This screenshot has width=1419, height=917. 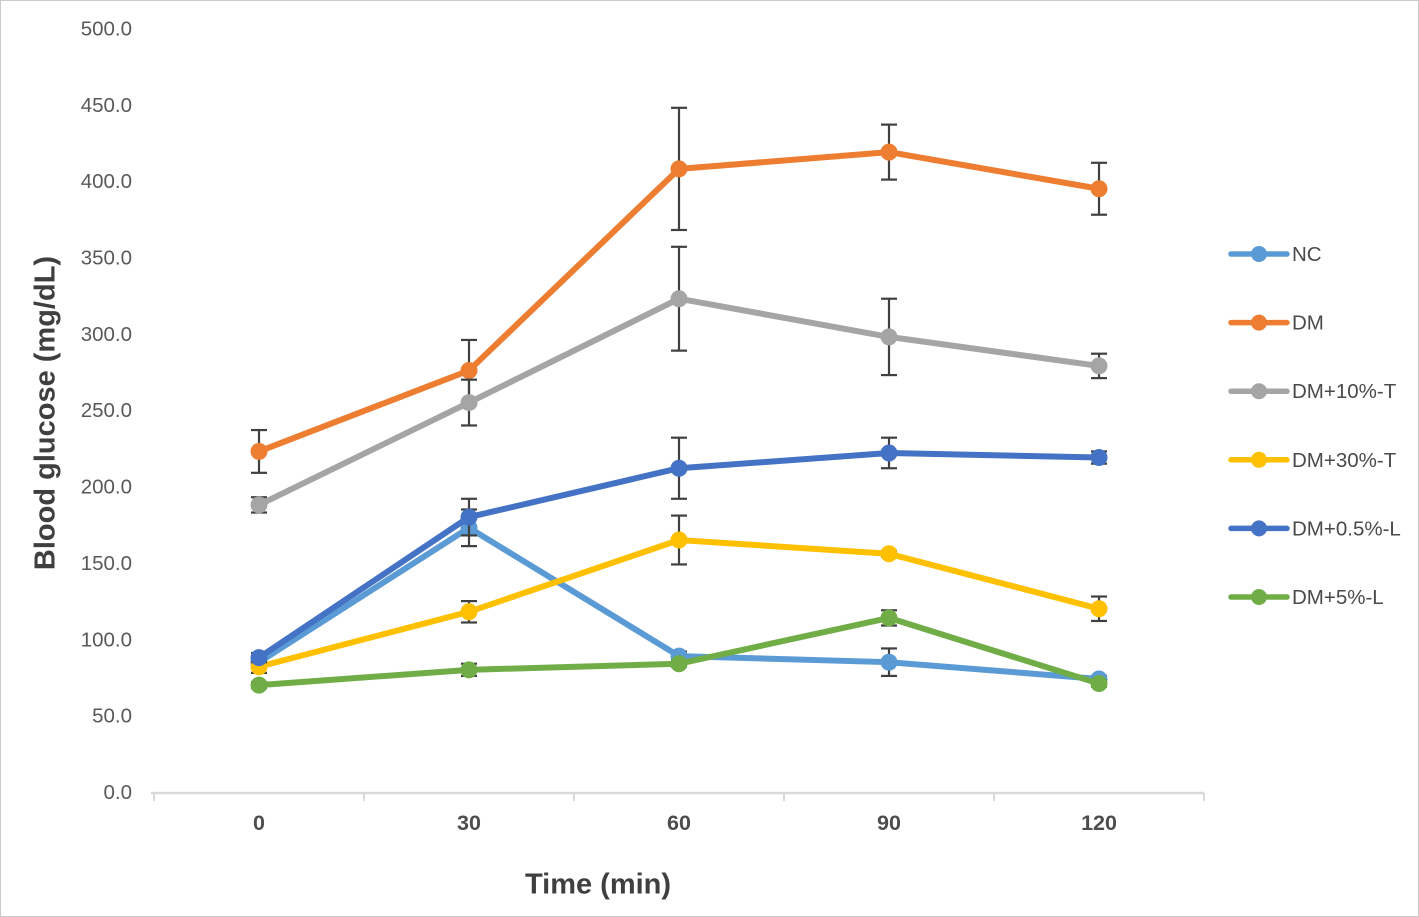 What do you see at coordinates (1307, 254) in the screenshot?
I see `legend-label-NC: NC` at bounding box center [1307, 254].